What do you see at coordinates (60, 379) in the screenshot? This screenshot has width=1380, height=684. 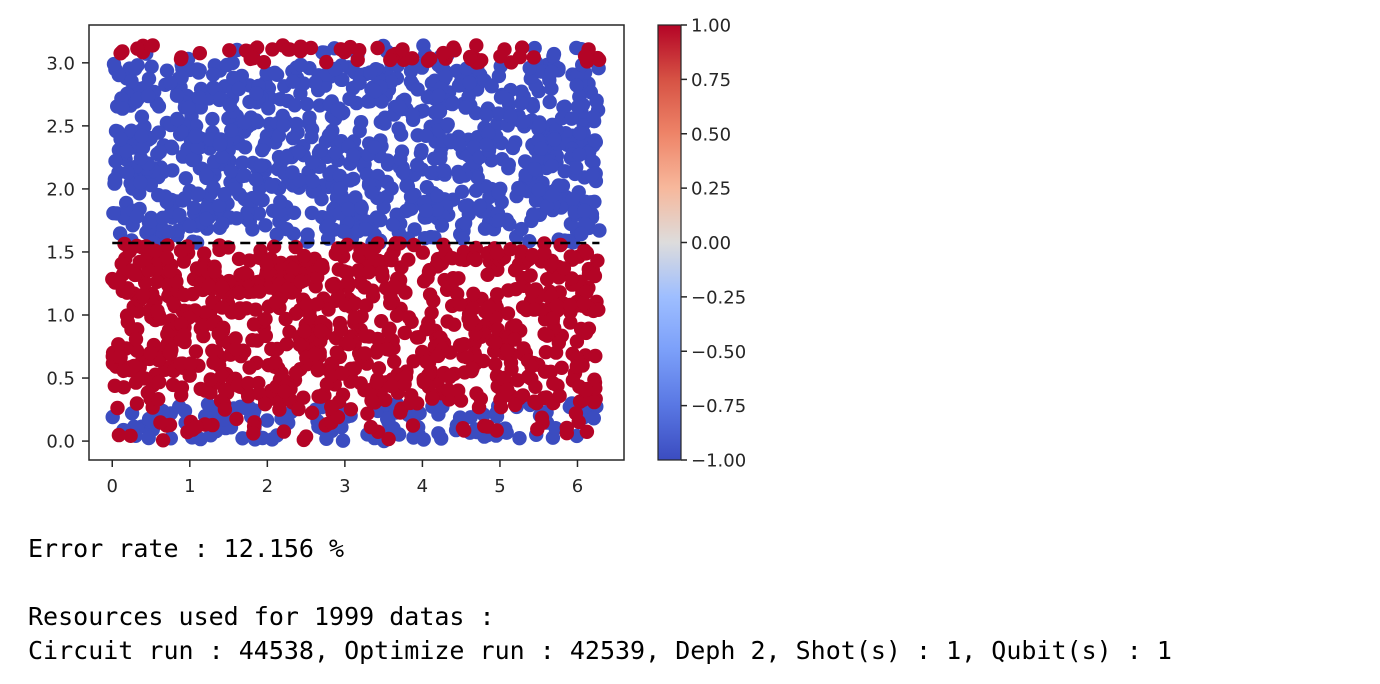 I see `y-tick-label: 0.5` at bounding box center [60, 379].